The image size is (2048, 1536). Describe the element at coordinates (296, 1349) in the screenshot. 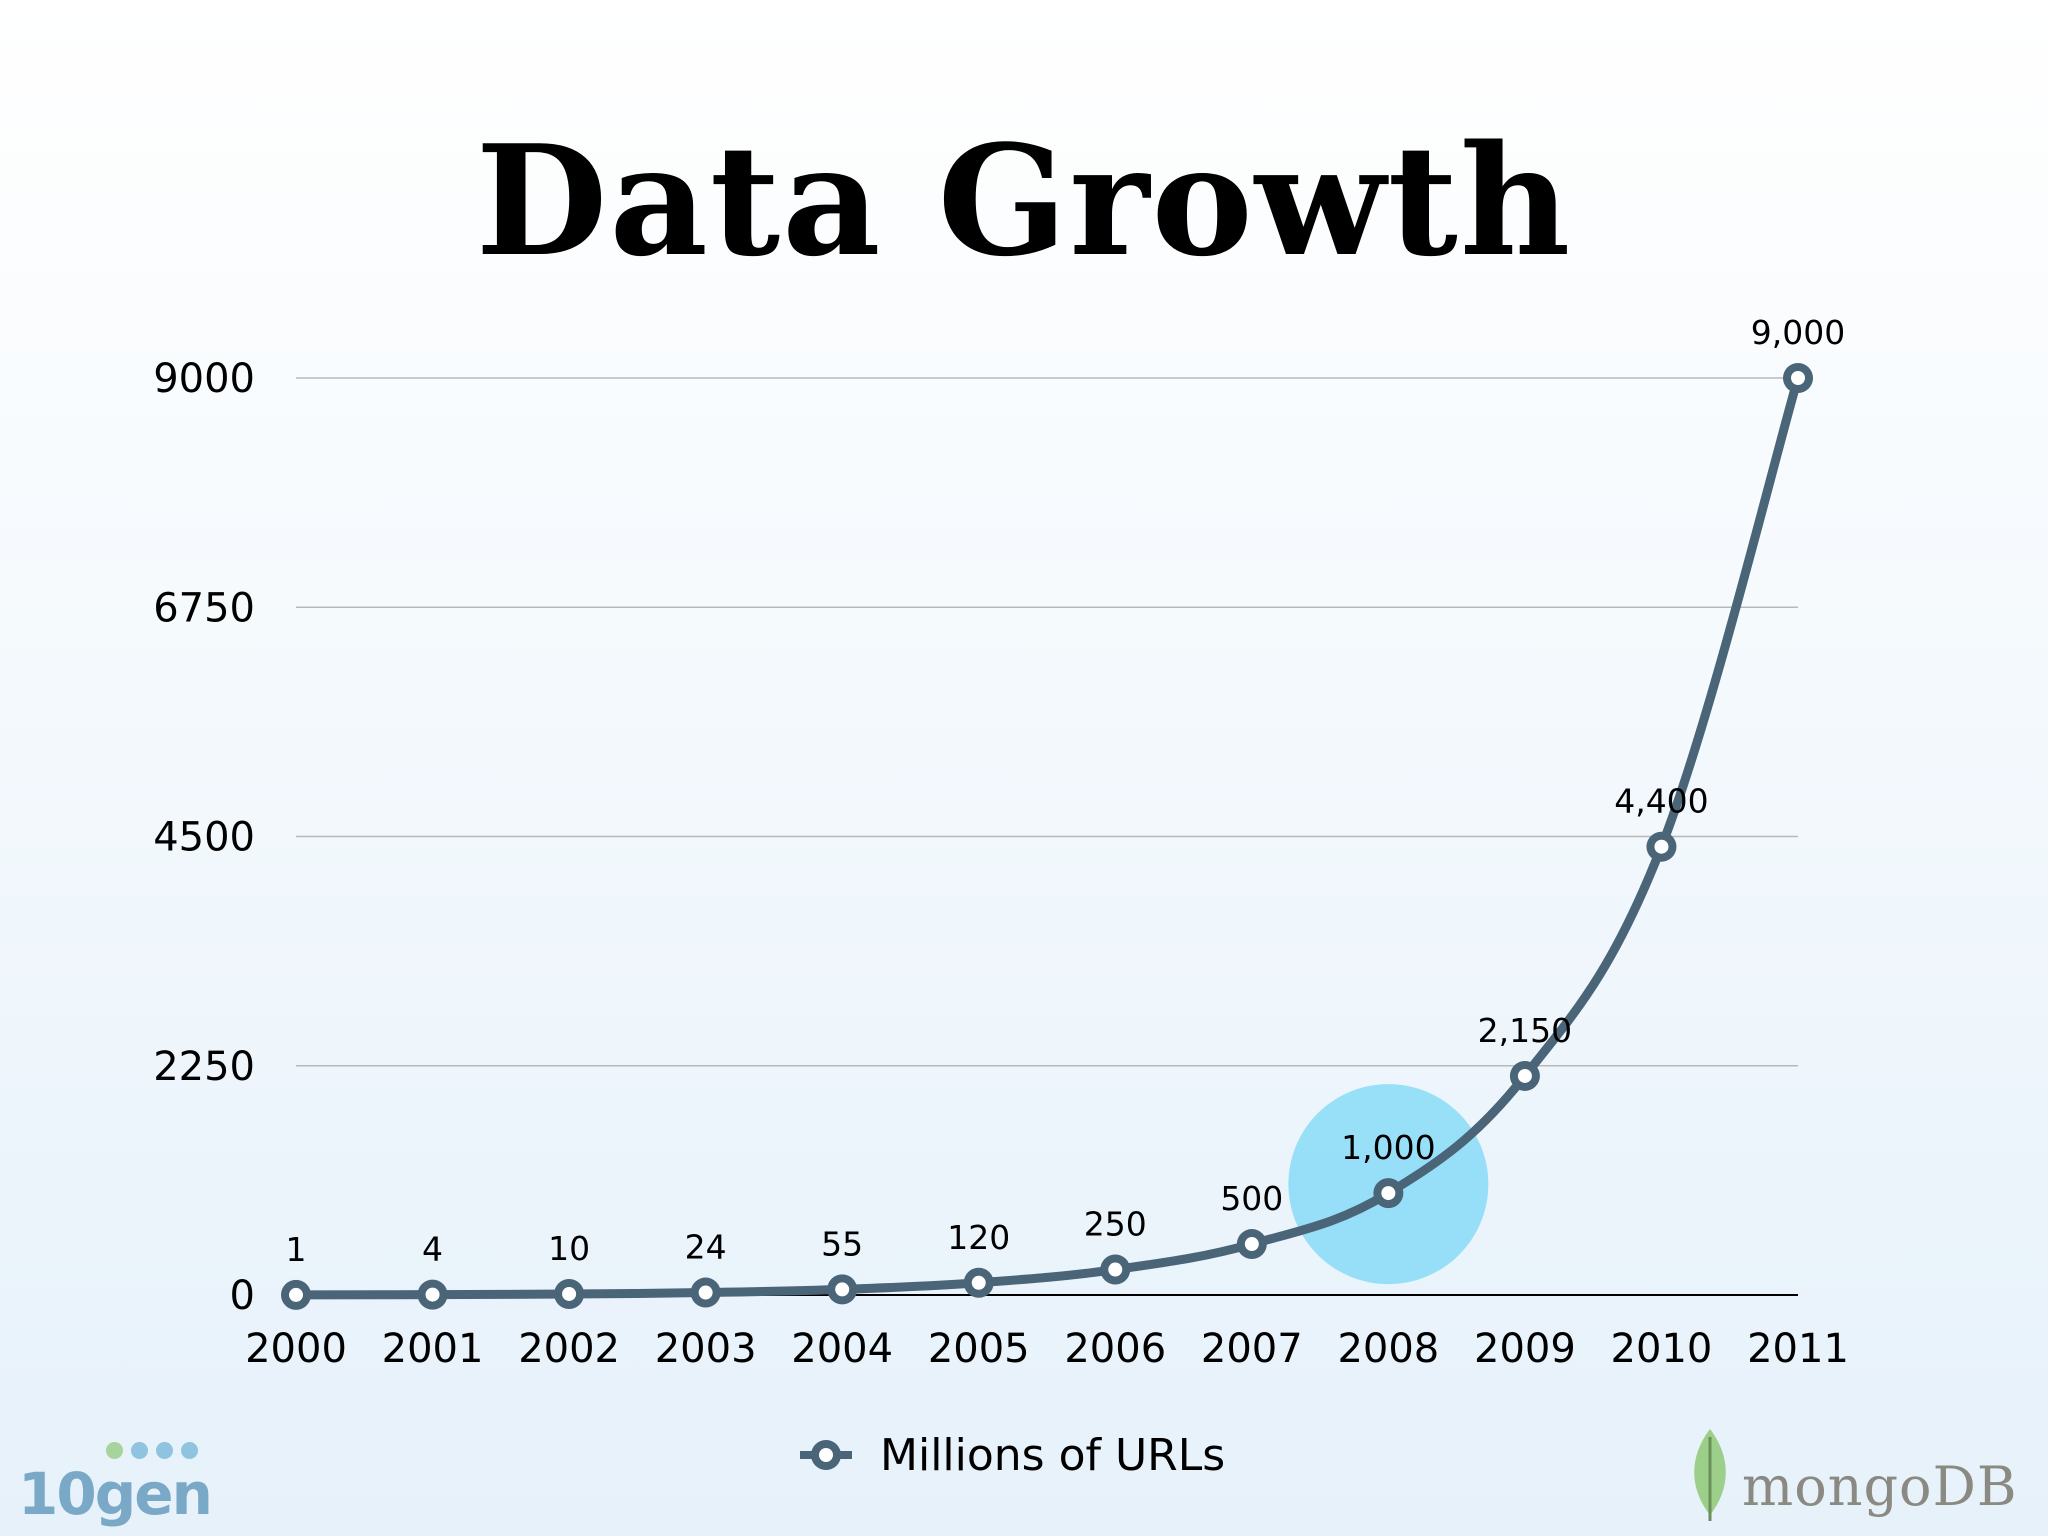

I see `x-tick-label: 2000` at that location.